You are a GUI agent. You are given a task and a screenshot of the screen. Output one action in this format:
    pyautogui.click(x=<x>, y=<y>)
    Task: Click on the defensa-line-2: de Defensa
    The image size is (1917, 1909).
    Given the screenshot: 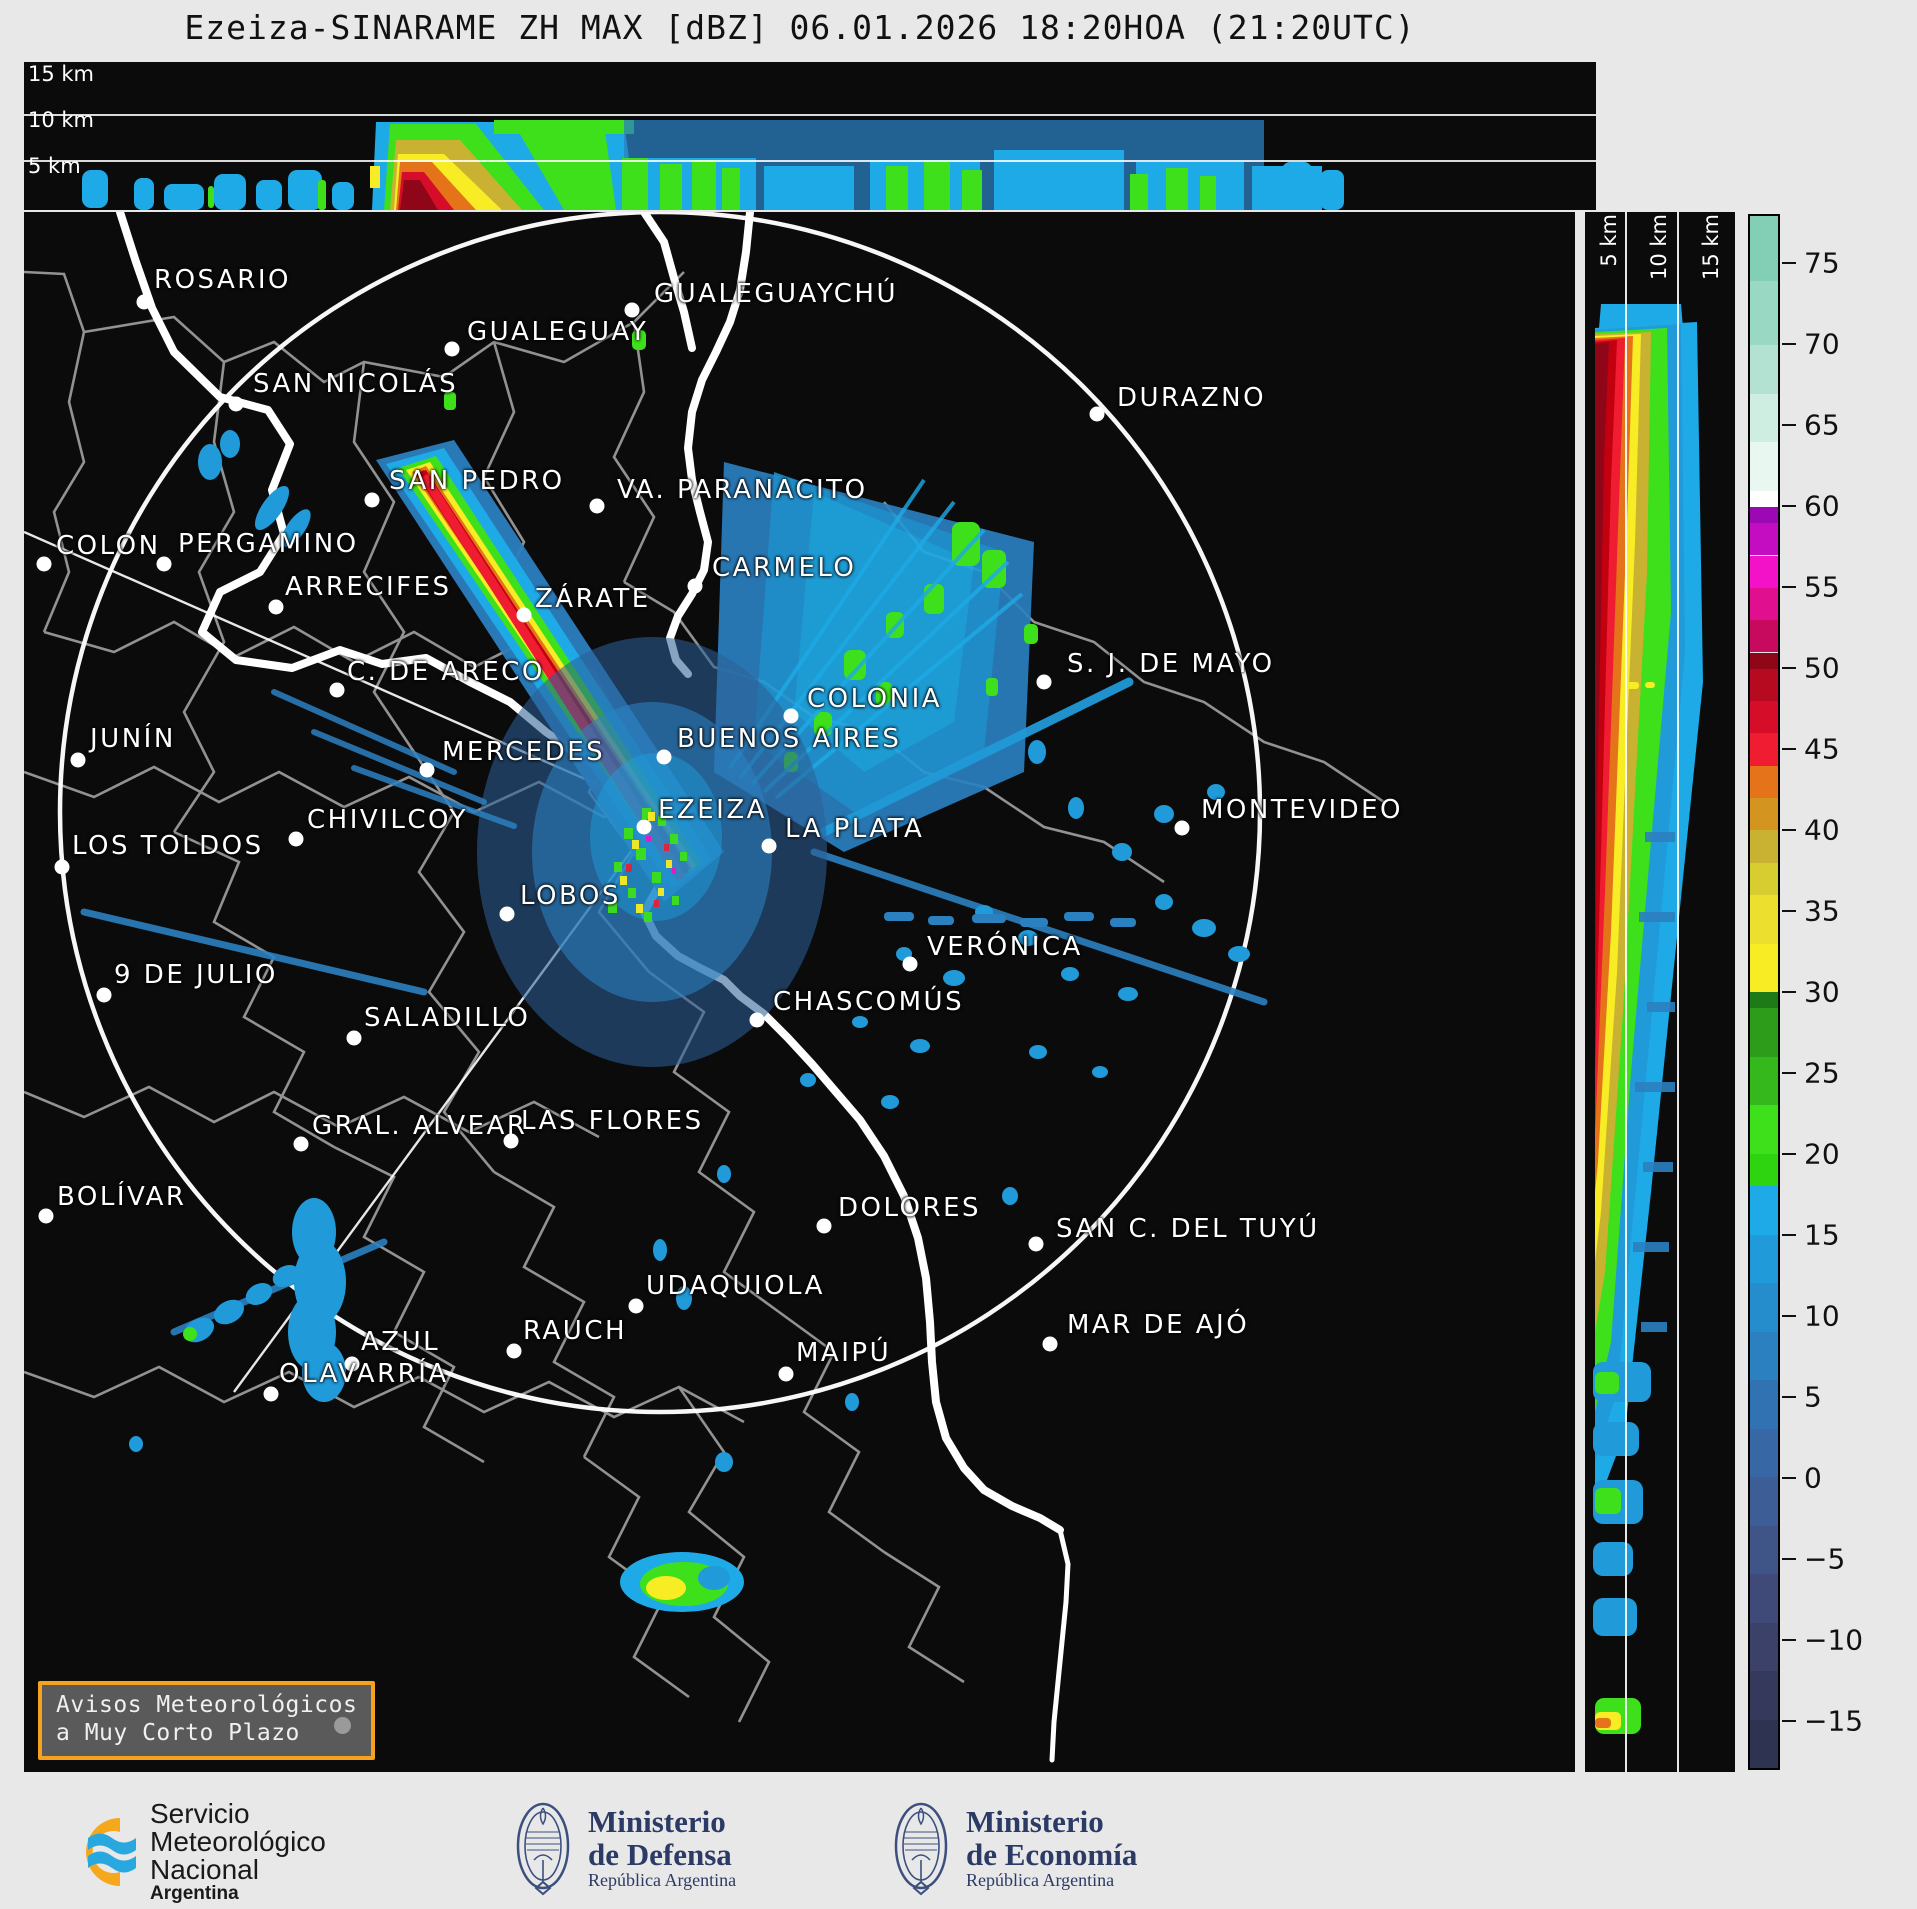 What is the action you would take?
    pyautogui.click(x=660, y=1854)
    